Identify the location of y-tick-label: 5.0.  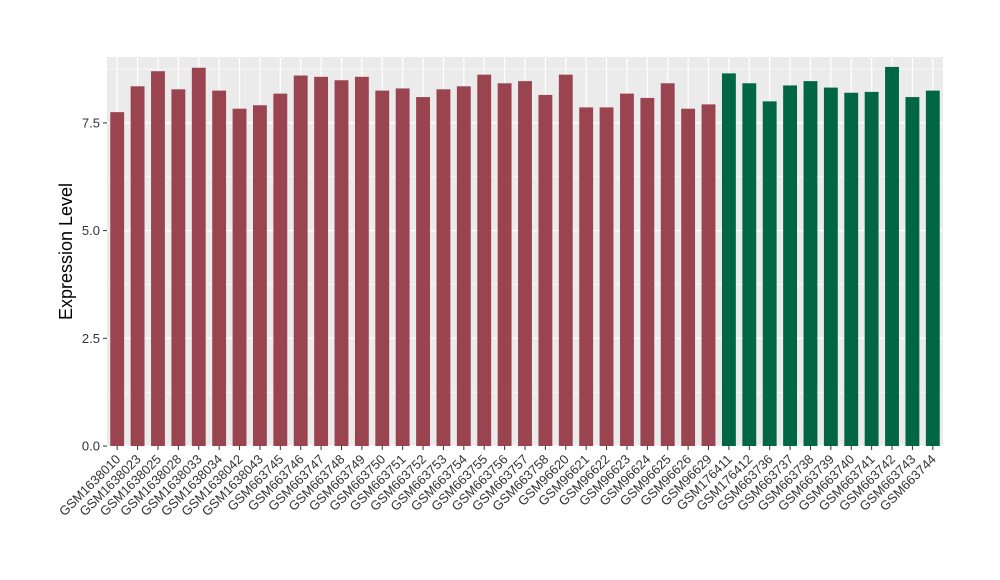
(91, 230).